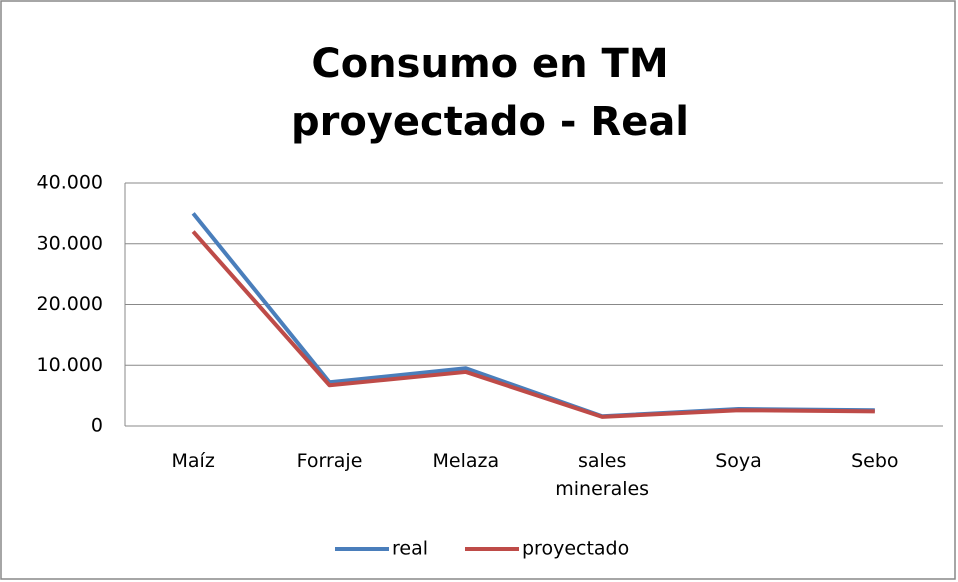 Image resolution: width=958 pixels, height=582 pixels. Describe the element at coordinates (193, 461) in the screenshot. I see `x-tick-label: Maíz` at that location.